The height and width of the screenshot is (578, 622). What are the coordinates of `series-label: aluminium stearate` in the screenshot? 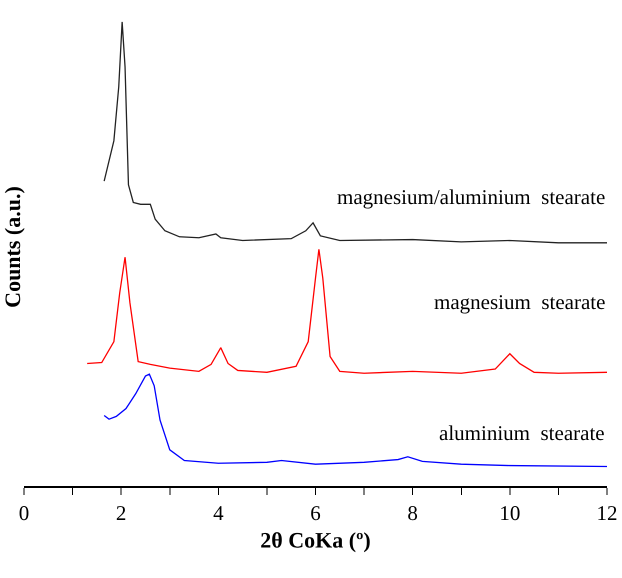 It's located at (522, 433).